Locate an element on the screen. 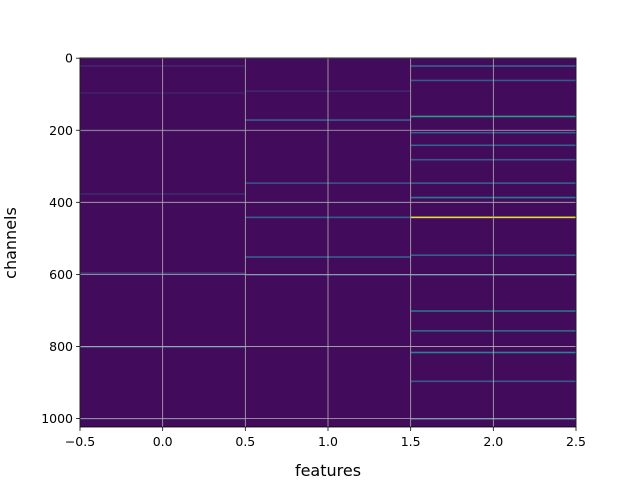 The image size is (640, 480). y-axis-label: channels is located at coordinates (10, 243).